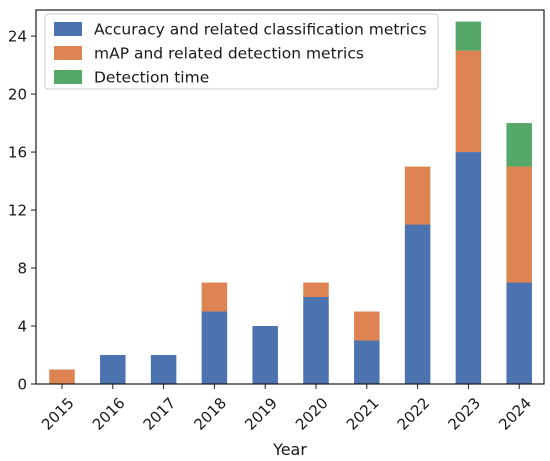 This screenshot has height=461, width=550. What do you see at coordinates (151, 78) in the screenshot?
I see `legend-label: Detection time` at bounding box center [151, 78].